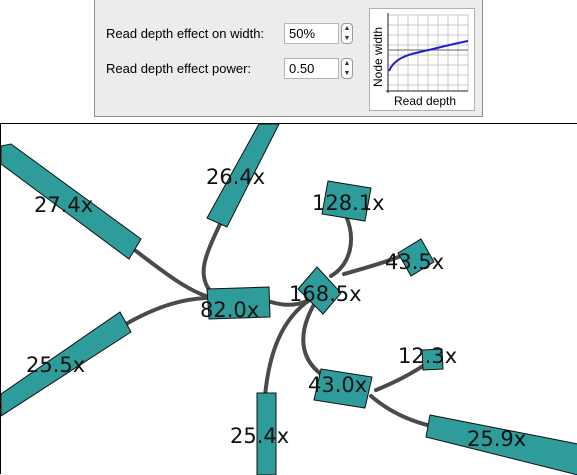  What do you see at coordinates (311, 33) in the screenshot?
I see `width-effect-input: 50%` at bounding box center [311, 33].